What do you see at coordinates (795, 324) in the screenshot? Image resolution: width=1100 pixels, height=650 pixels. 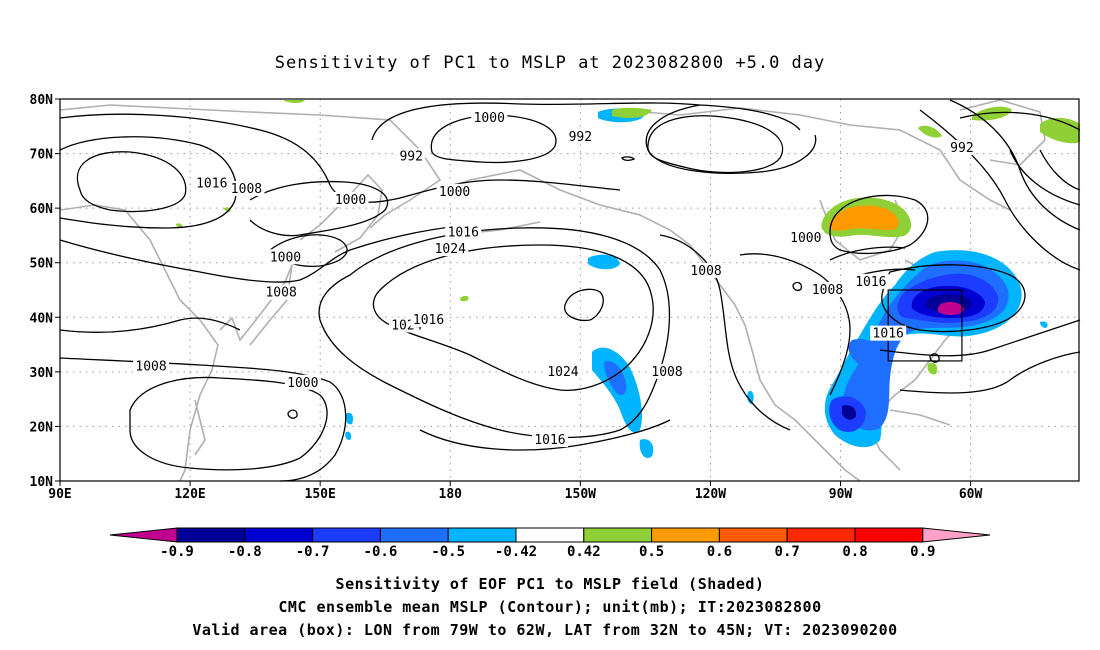 I see `contour-1008-atl` at bounding box center [795, 324].